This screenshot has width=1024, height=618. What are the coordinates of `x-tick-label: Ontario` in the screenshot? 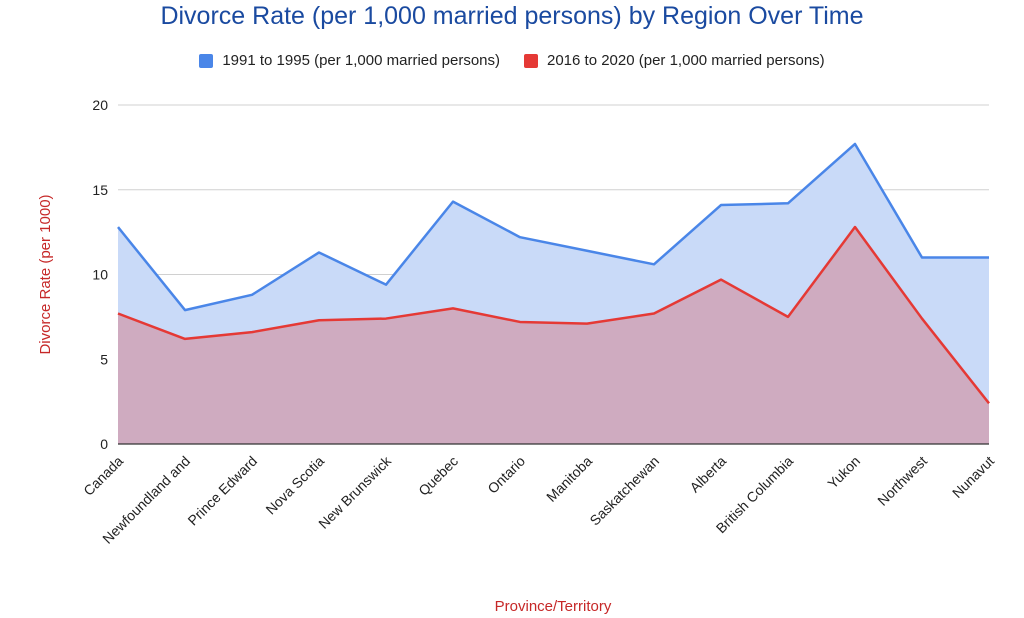 It's located at (506, 475).